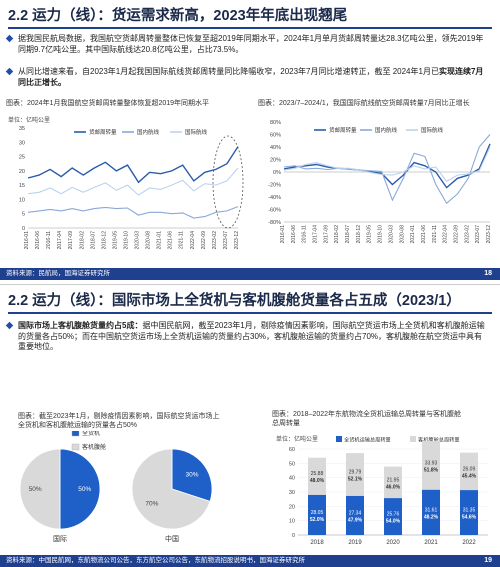  I want to click on y-tick-label: 30, so click(292, 493).